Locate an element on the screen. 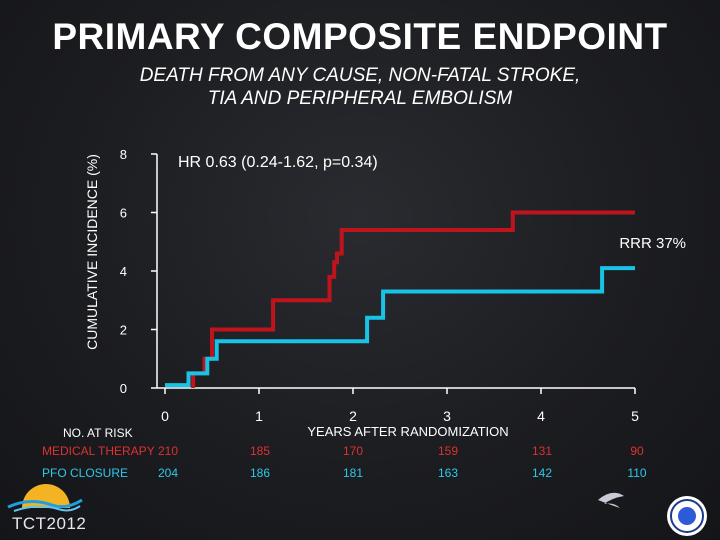 Image resolution: width=720 pixels, height=540 pixels. y-tick-label: 2 is located at coordinates (123, 330).